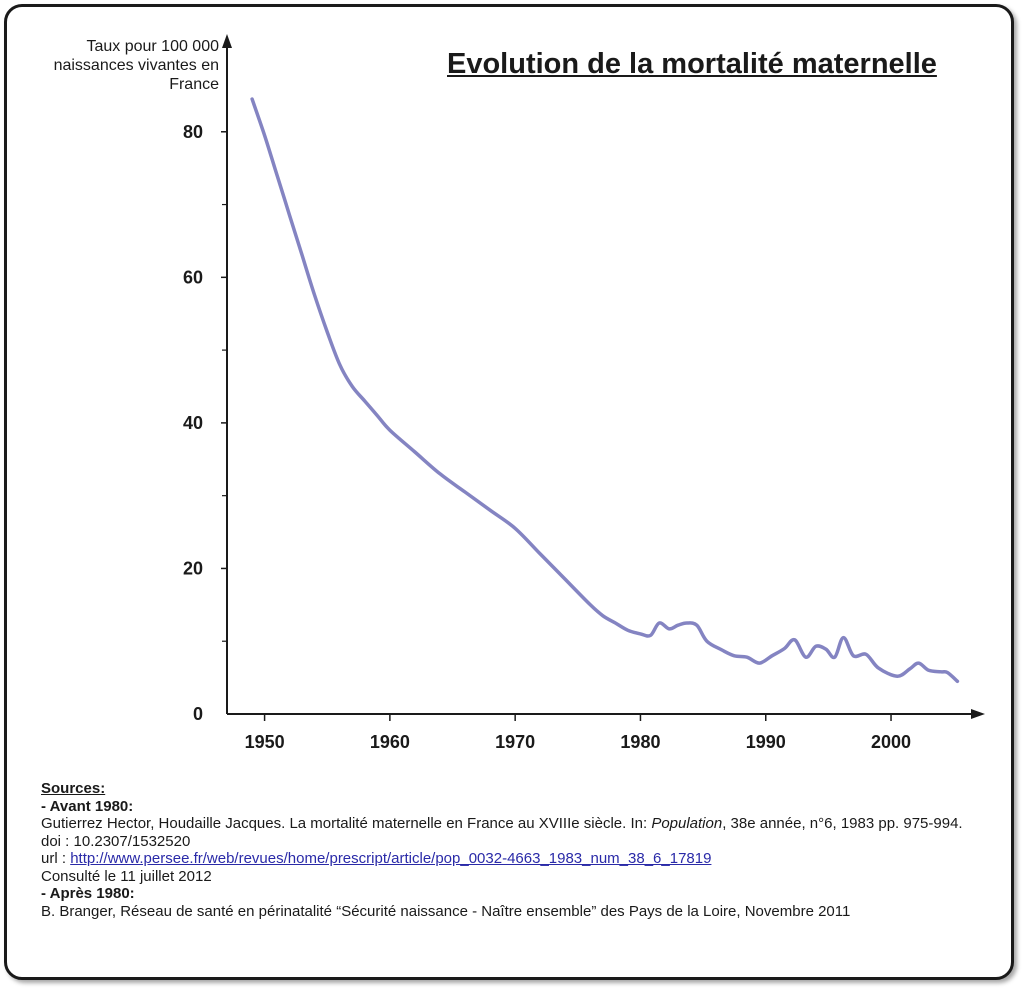 The image size is (1024, 988). What do you see at coordinates (842, 823) in the screenshot?
I see `reference-details: , 38e année, n°6, 1983 pp. 975-994.` at bounding box center [842, 823].